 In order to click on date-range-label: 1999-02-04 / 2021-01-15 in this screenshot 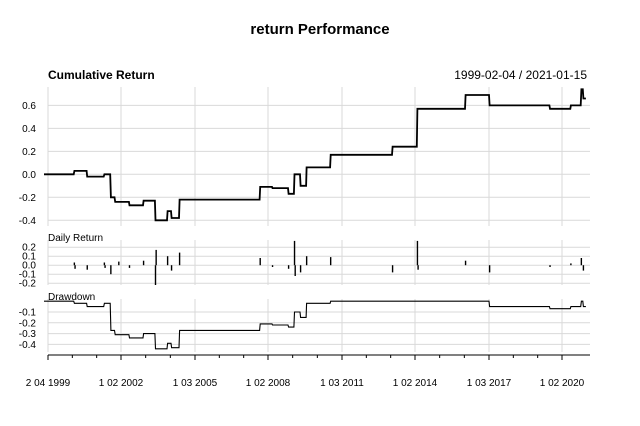, I will do `click(520, 75)`.